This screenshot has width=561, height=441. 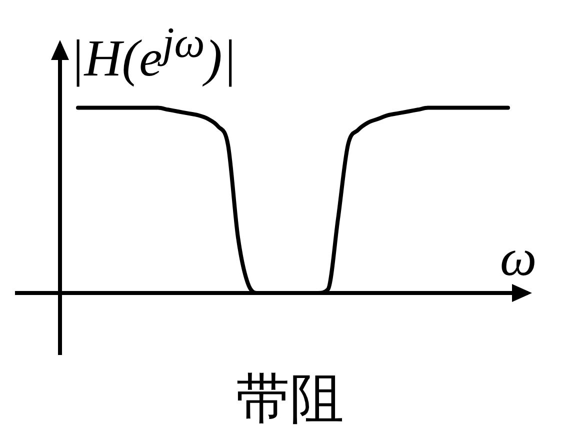 I want to click on y-axis-title: |H(e$^{jω}$)|, so click(x=153, y=53).